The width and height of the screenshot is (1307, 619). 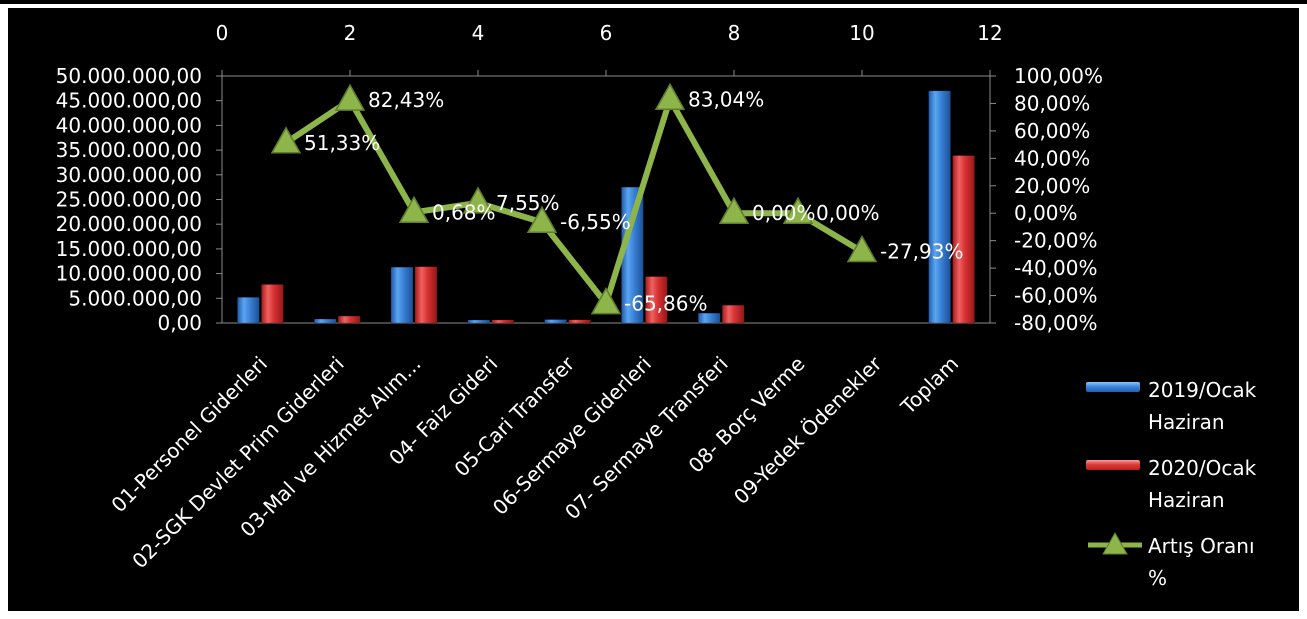 I want to click on left-axis-tick-label: 45.000.000,00, so click(x=129, y=101).